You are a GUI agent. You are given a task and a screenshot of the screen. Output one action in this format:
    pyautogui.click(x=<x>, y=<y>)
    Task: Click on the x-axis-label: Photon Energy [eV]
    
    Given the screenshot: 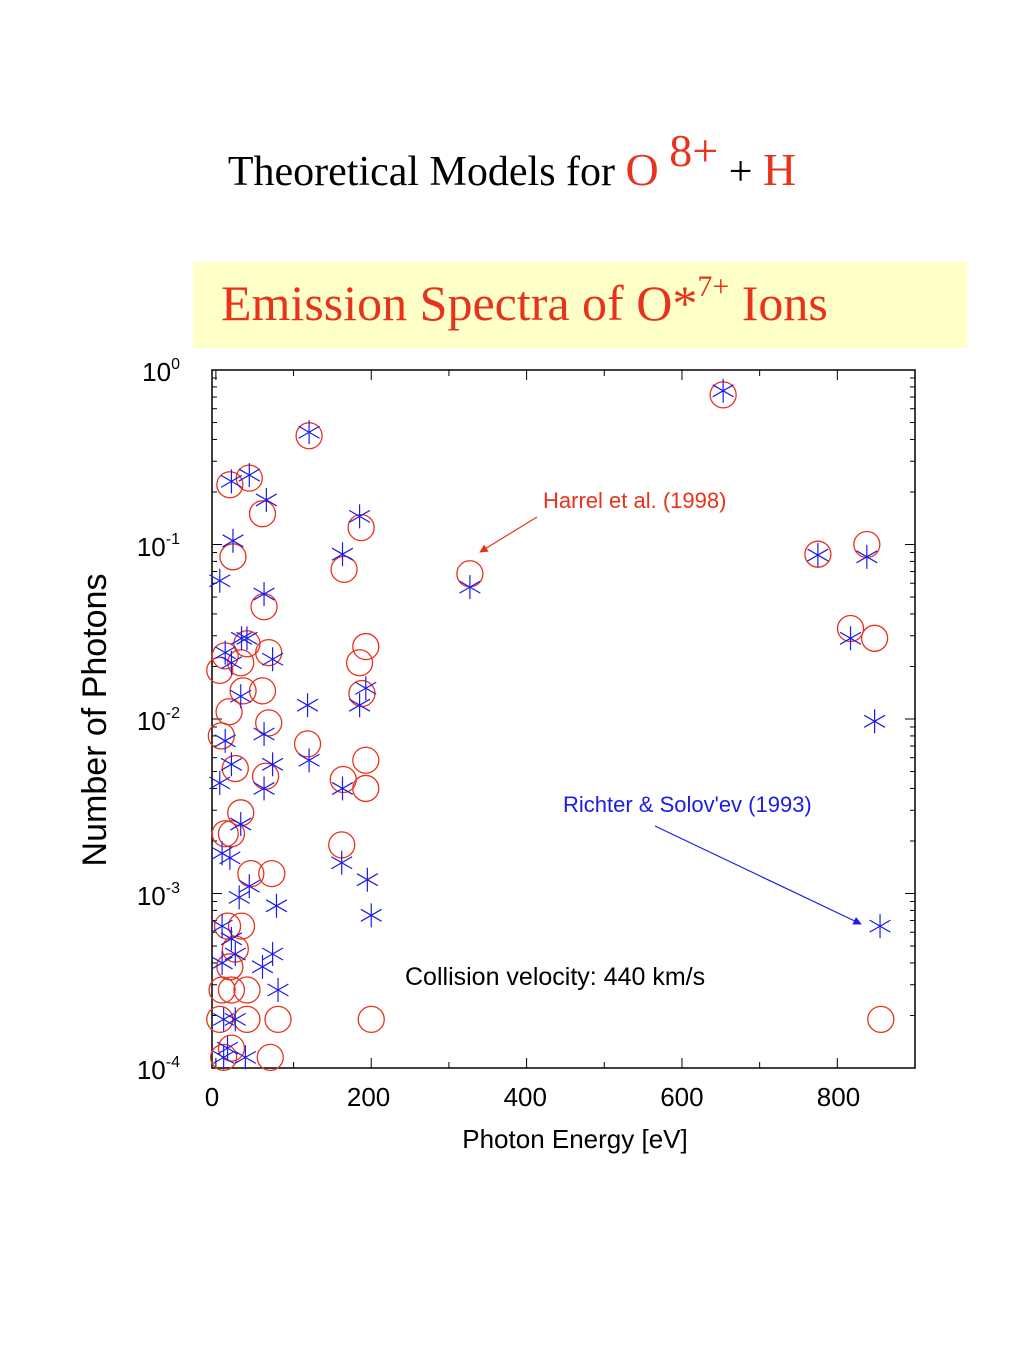 What is the action you would take?
    pyautogui.click(x=574, y=1139)
    